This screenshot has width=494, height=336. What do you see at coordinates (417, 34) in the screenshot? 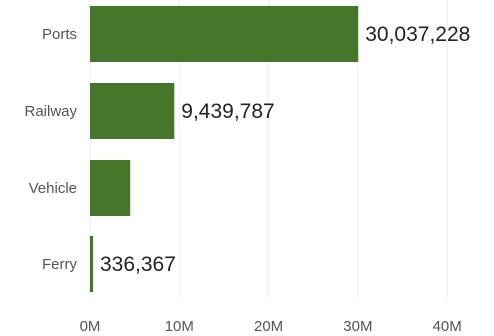
I see `data-label: 30,037,228` at bounding box center [417, 34].